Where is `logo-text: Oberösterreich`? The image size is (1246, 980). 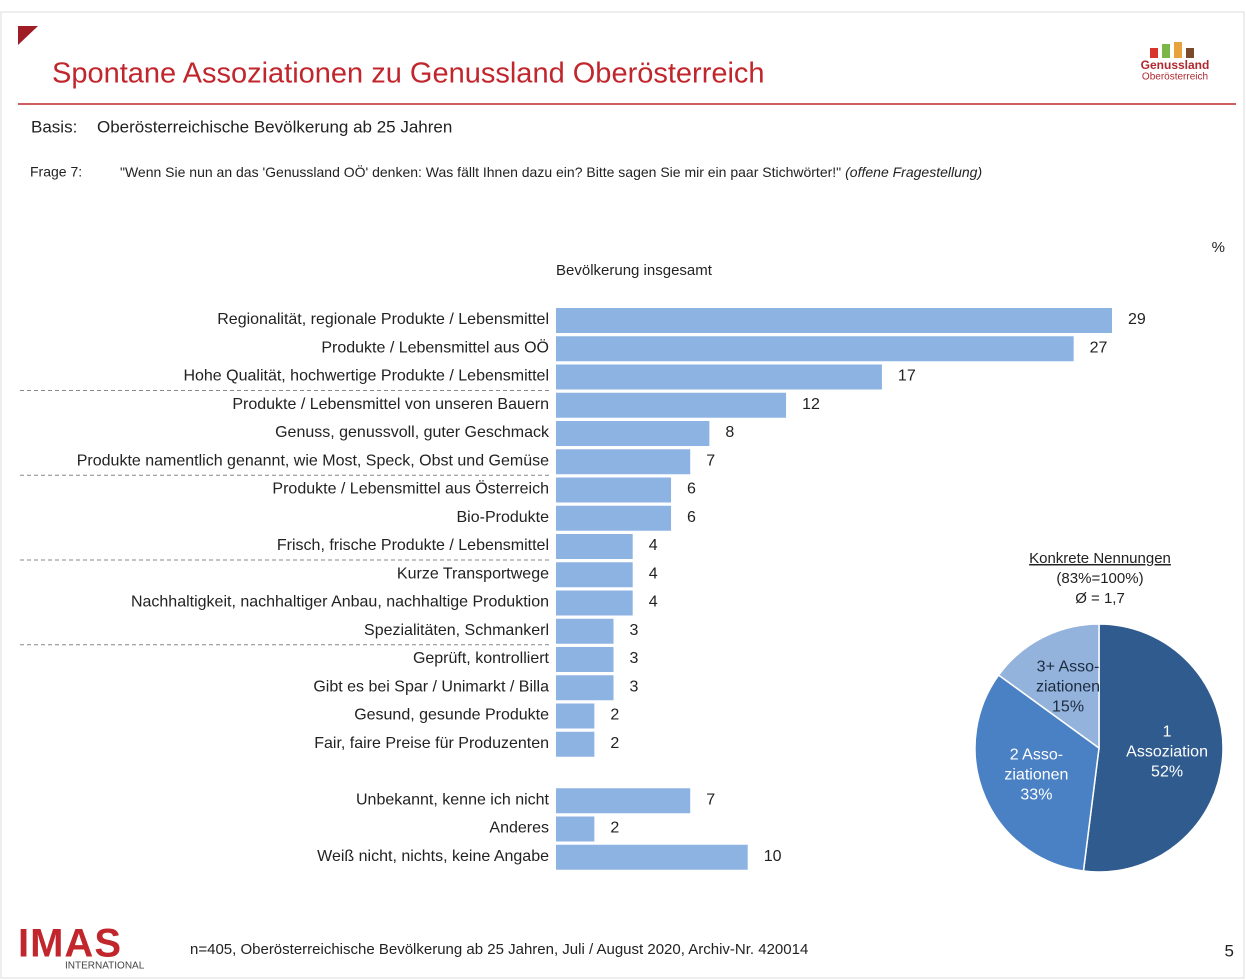 logo-text: Oberösterreich is located at coordinates (1175, 77).